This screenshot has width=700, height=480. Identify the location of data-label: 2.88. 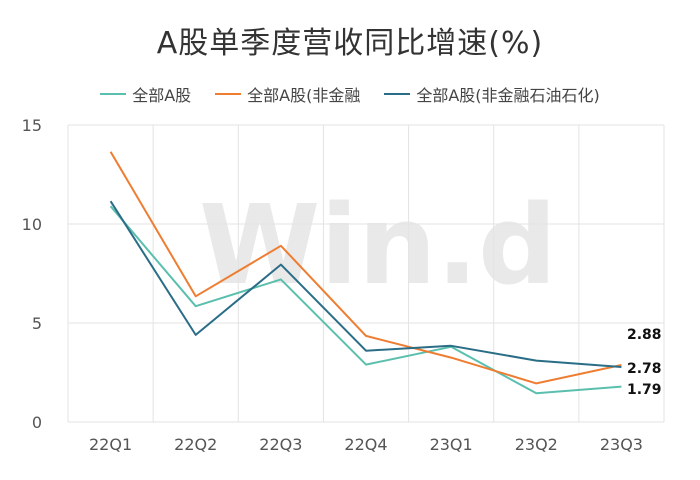
(644, 335).